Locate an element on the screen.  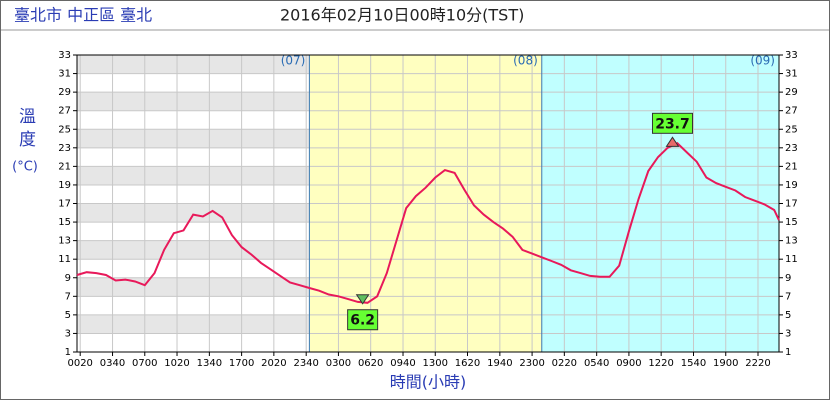
x-tick-label: 0220 is located at coordinates (564, 363).